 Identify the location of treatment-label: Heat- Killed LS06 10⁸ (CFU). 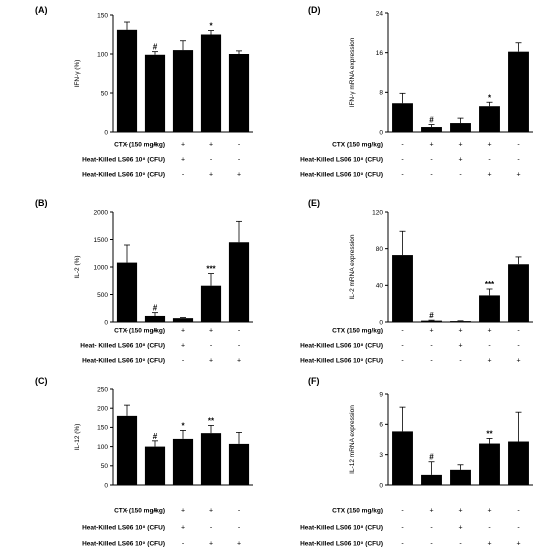
(122, 346).